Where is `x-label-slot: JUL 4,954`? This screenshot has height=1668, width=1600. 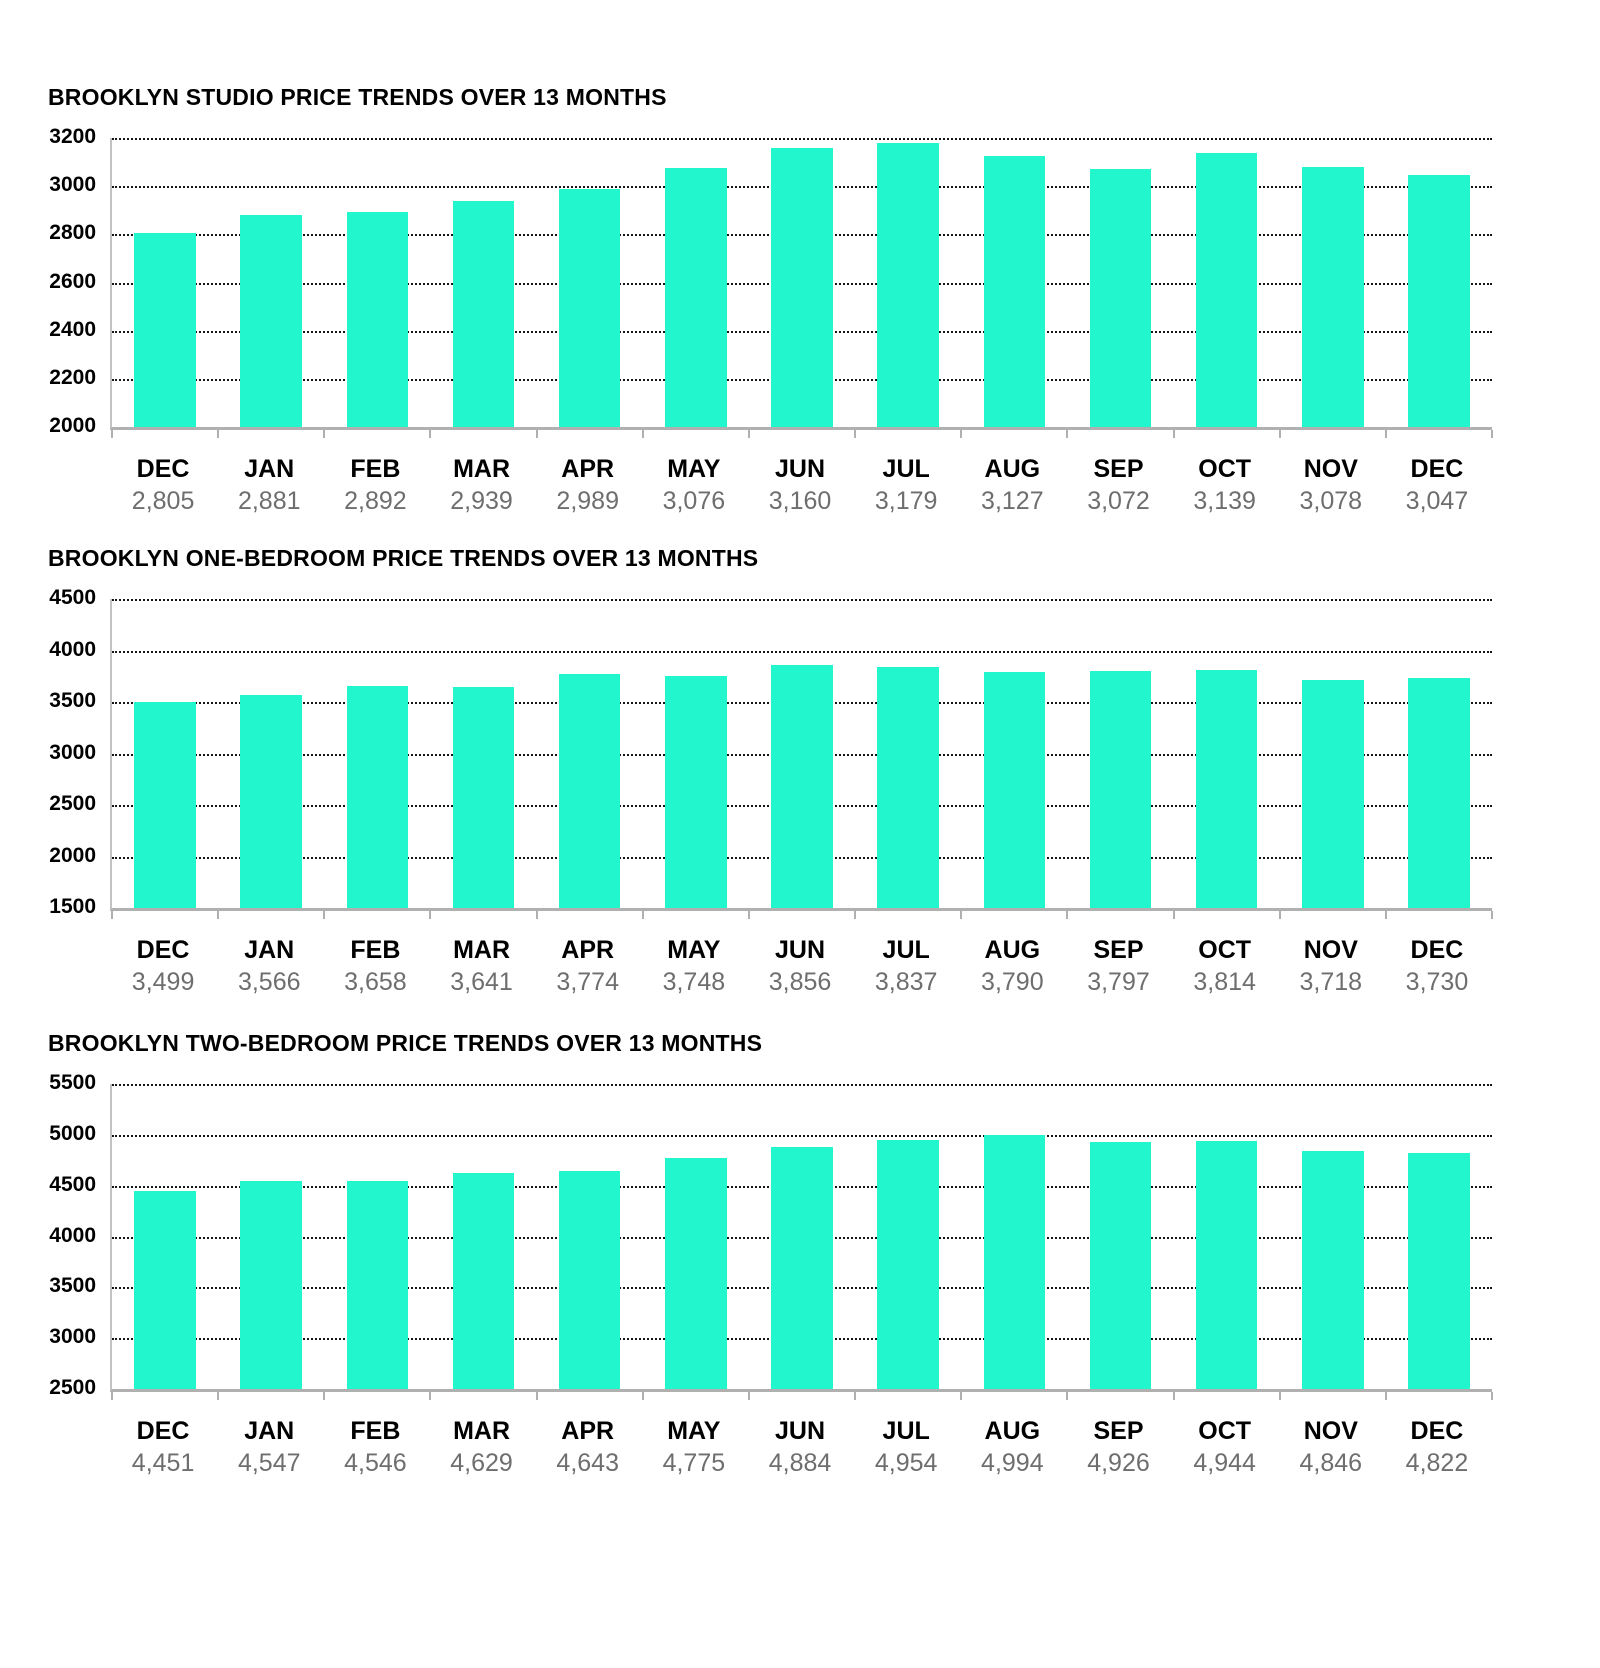
x-label-slot: JUL 4,954 is located at coordinates (906, 1448).